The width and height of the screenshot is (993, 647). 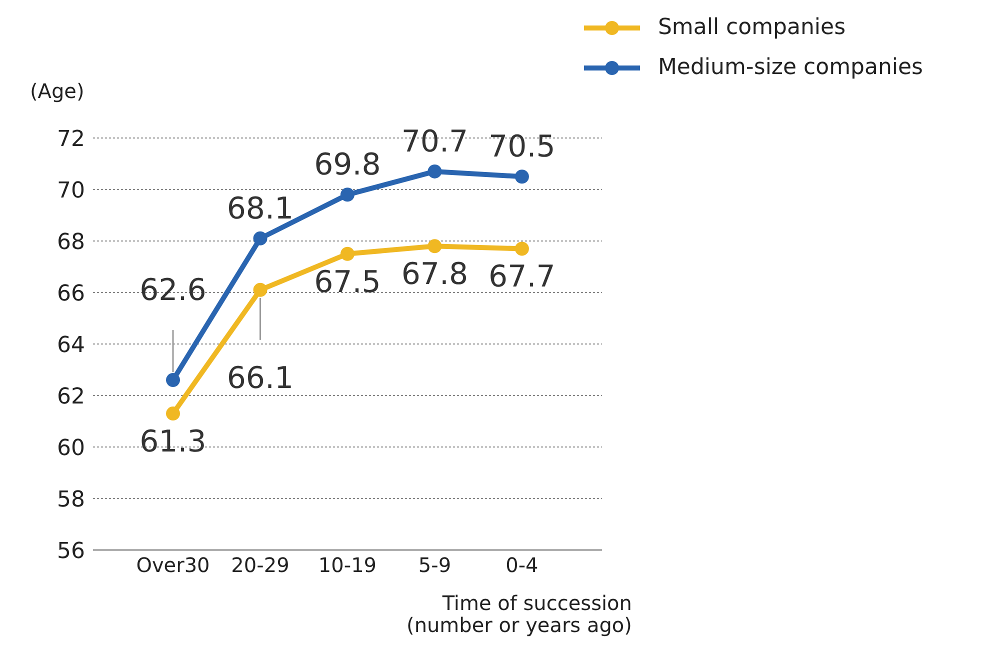 I want to click on data-label: 70.5, so click(x=522, y=147).